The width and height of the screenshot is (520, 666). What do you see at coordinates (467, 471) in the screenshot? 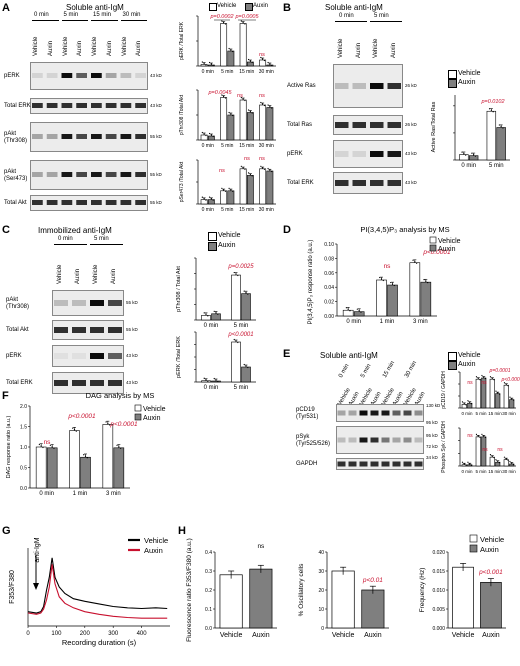
I see `panel-e-chart-1-cat-label: 0 min` at bounding box center [467, 471].